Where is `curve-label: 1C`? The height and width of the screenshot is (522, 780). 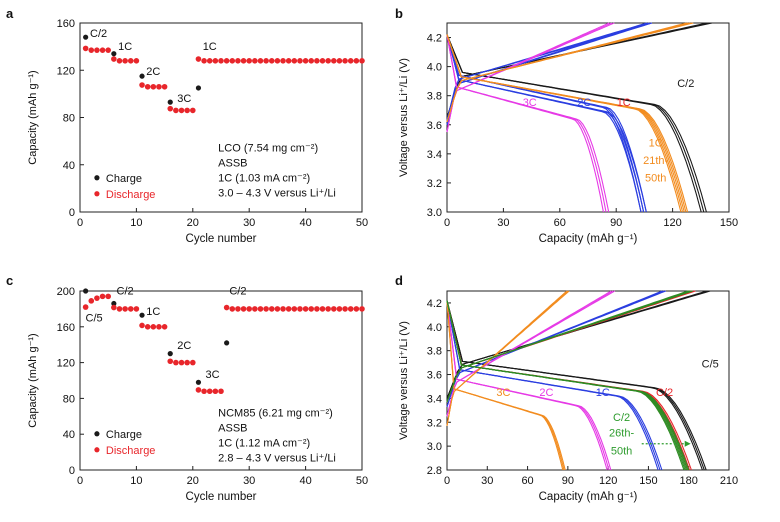 curve-label: 1C is located at coordinates (603, 393).